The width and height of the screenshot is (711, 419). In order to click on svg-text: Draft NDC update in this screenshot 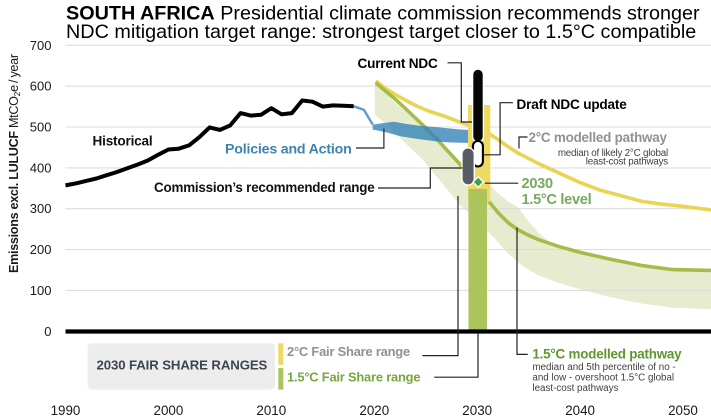, I will do `click(572, 104)`.